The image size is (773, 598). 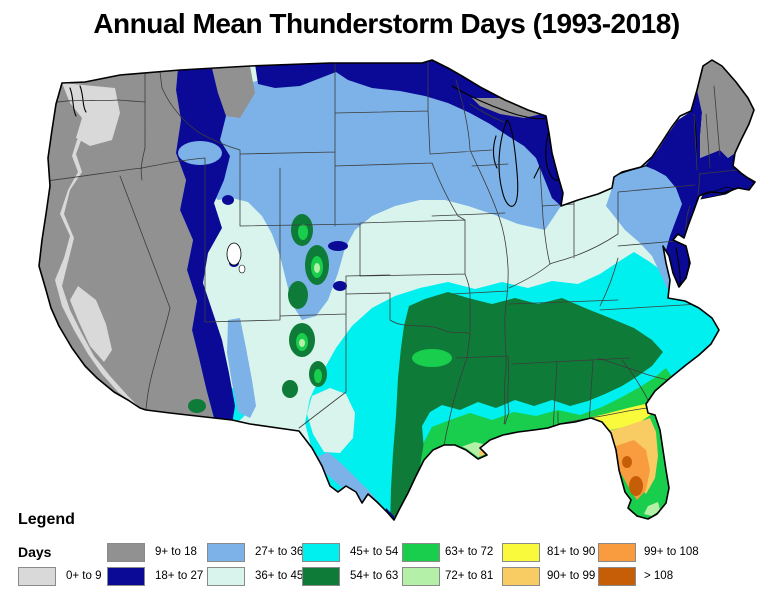 What do you see at coordinates (234, 254) in the screenshot?
I see `great-salt-lake` at bounding box center [234, 254].